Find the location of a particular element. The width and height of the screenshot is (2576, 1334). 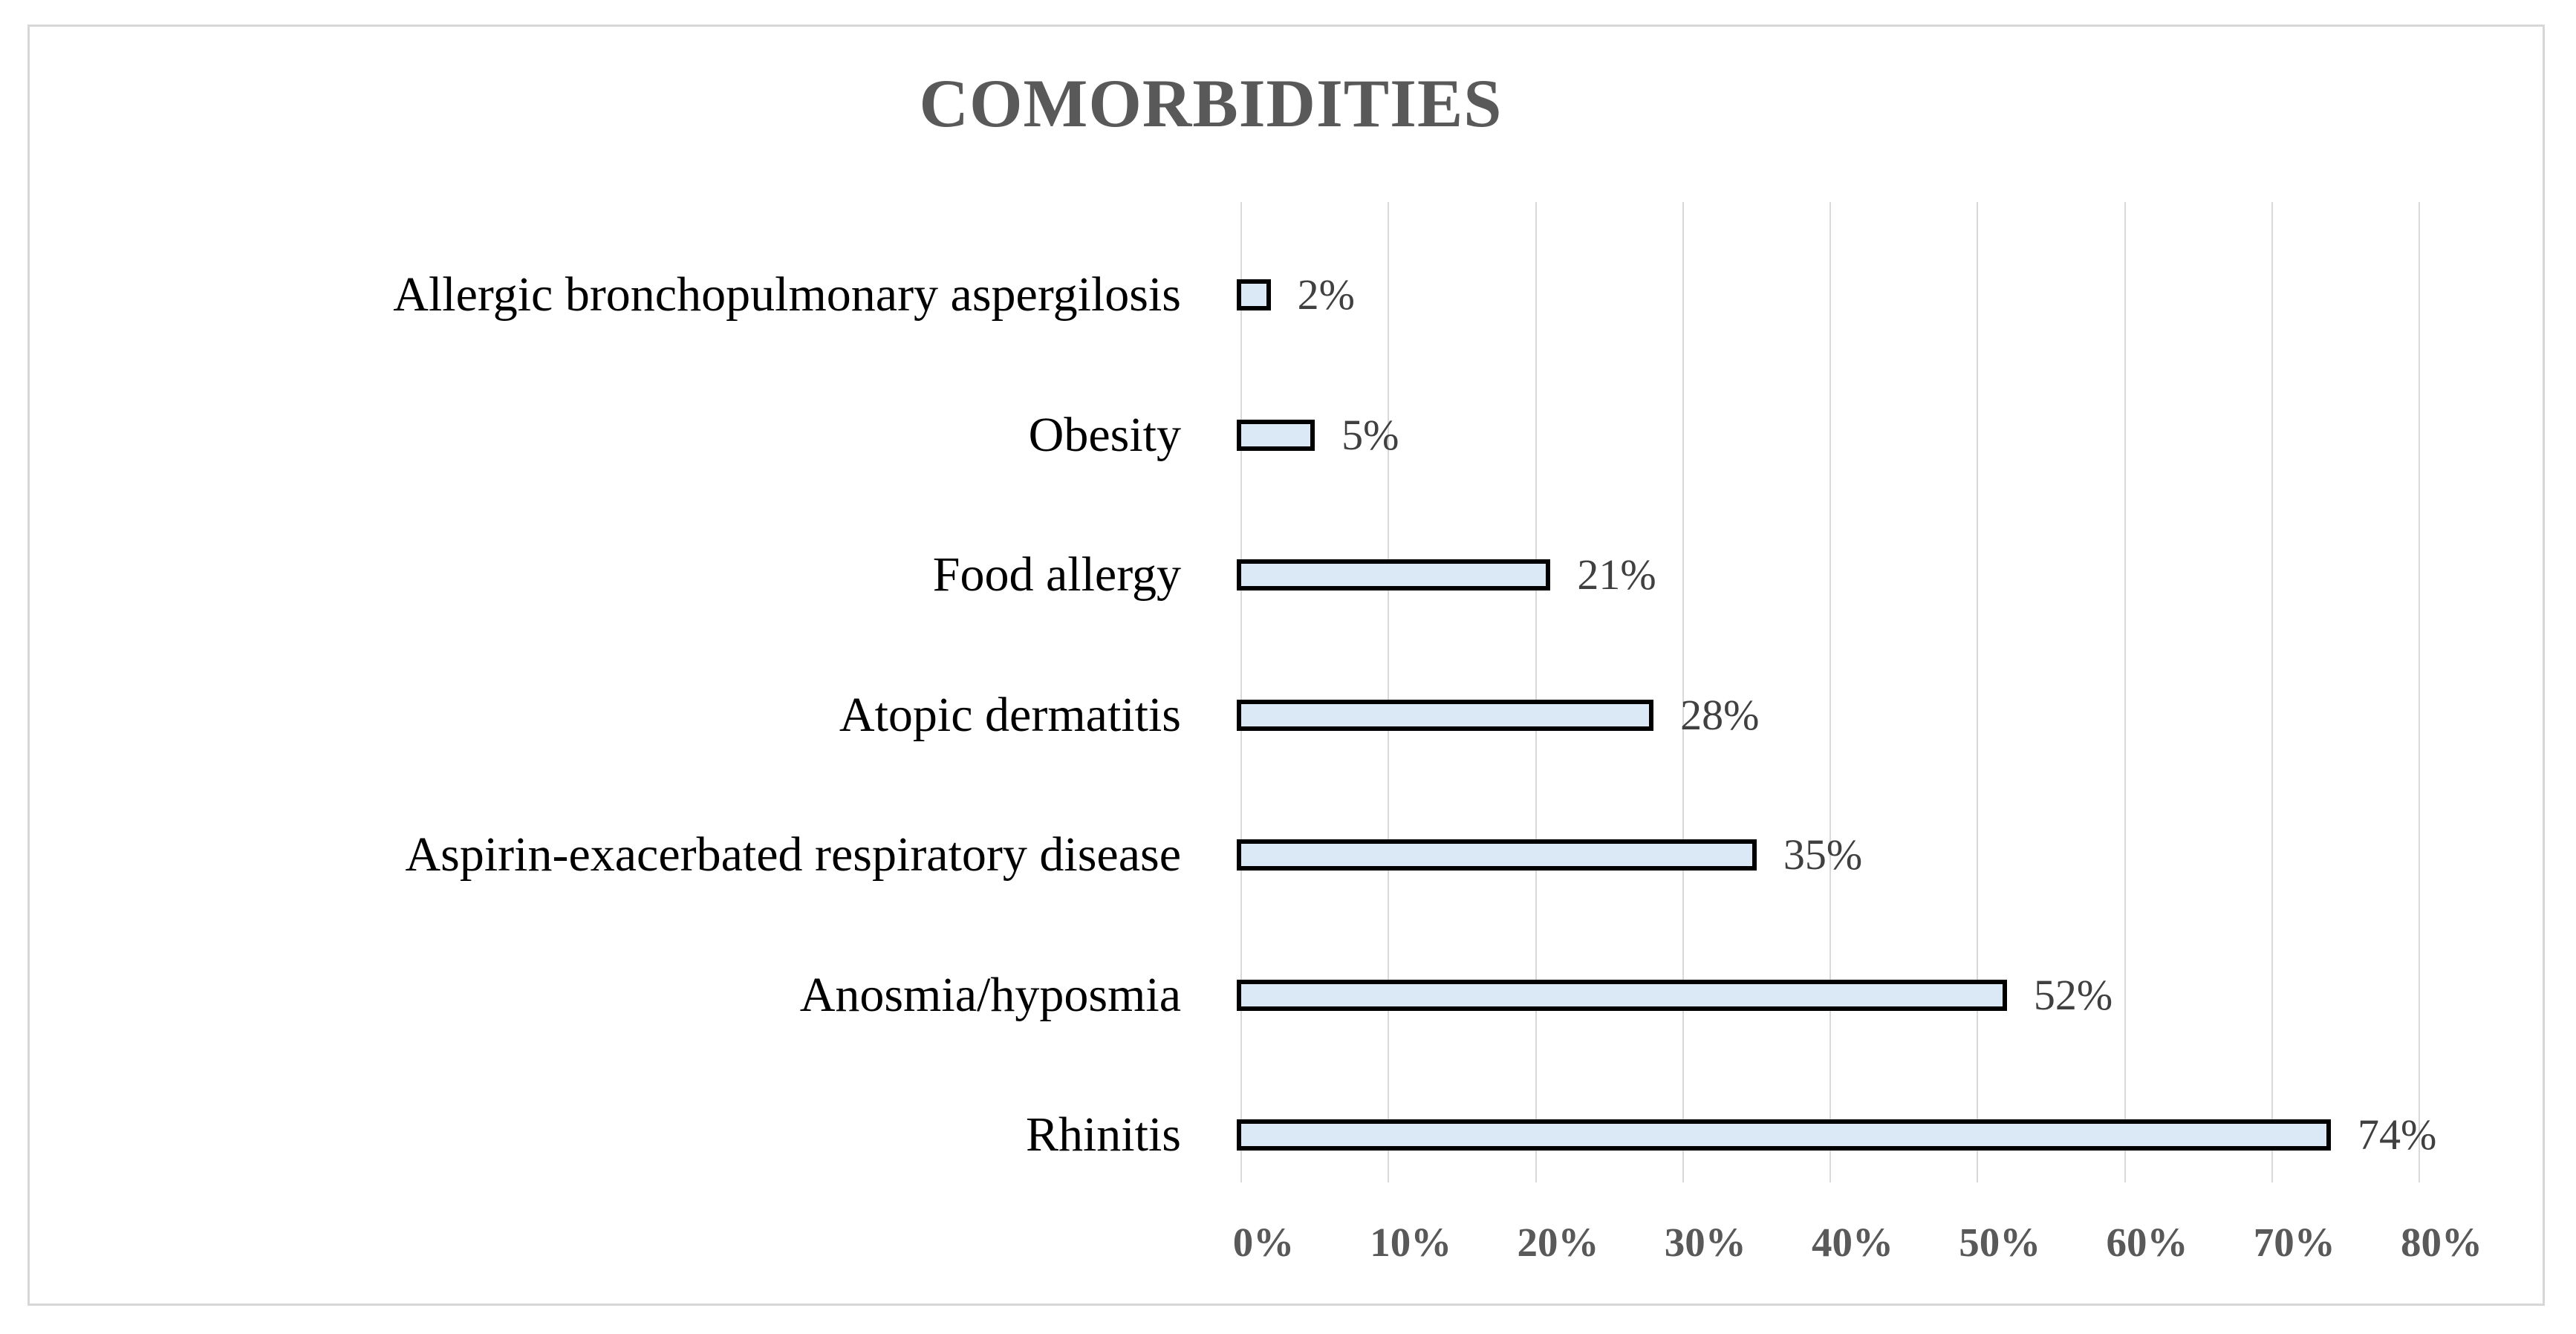

data-label: 74% is located at coordinates (2397, 1134).